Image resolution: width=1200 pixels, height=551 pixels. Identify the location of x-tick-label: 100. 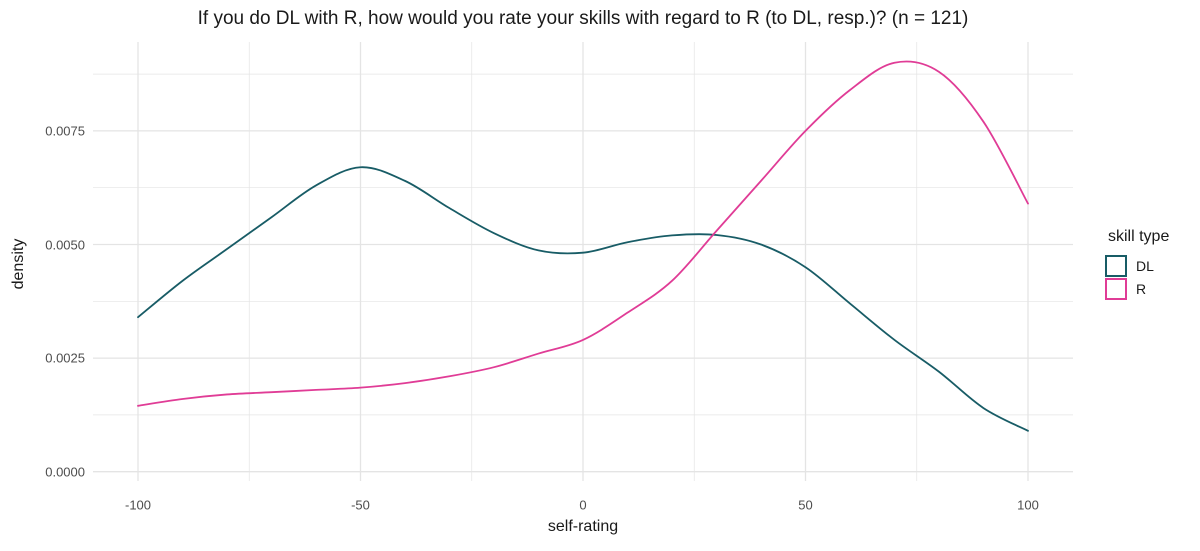
(1028, 505).